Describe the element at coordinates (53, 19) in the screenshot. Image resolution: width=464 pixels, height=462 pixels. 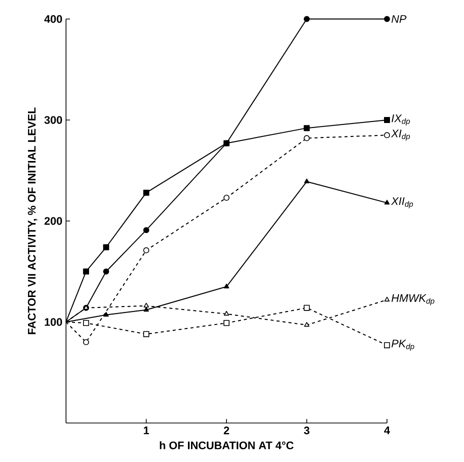
I see `y-tick-label: 400` at that location.